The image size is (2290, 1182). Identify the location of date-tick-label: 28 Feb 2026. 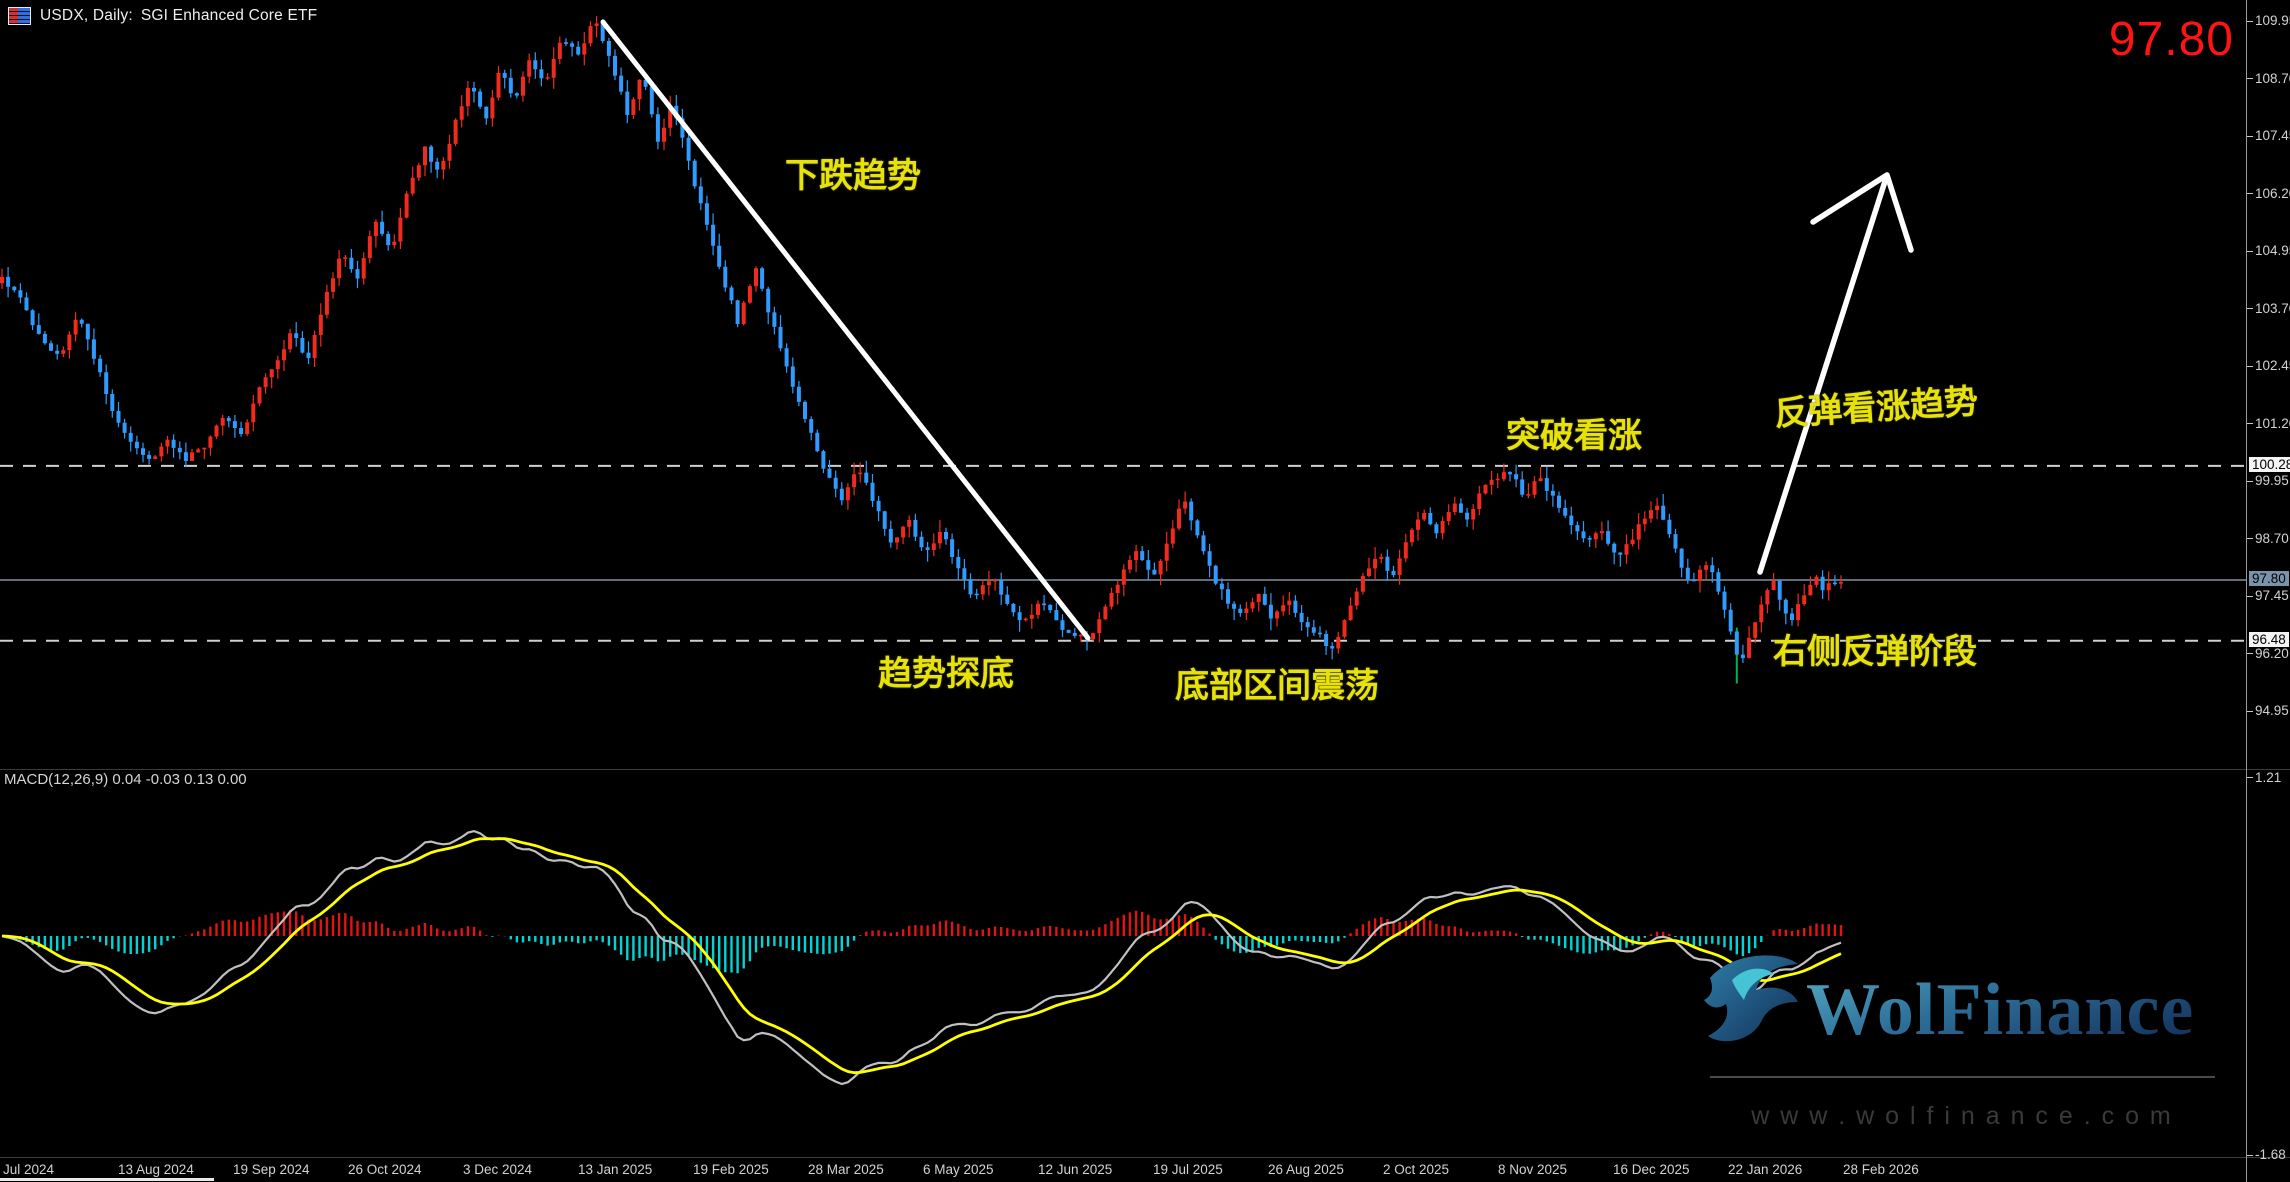
(1881, 1169).